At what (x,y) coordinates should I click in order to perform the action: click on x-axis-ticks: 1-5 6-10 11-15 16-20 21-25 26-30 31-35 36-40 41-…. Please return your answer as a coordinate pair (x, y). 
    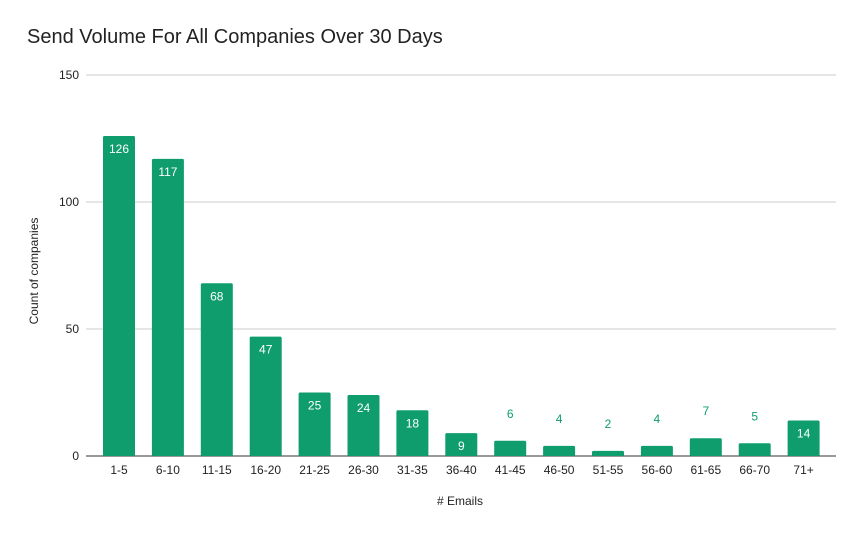
    Looking at the image, I should click on (461, 470).